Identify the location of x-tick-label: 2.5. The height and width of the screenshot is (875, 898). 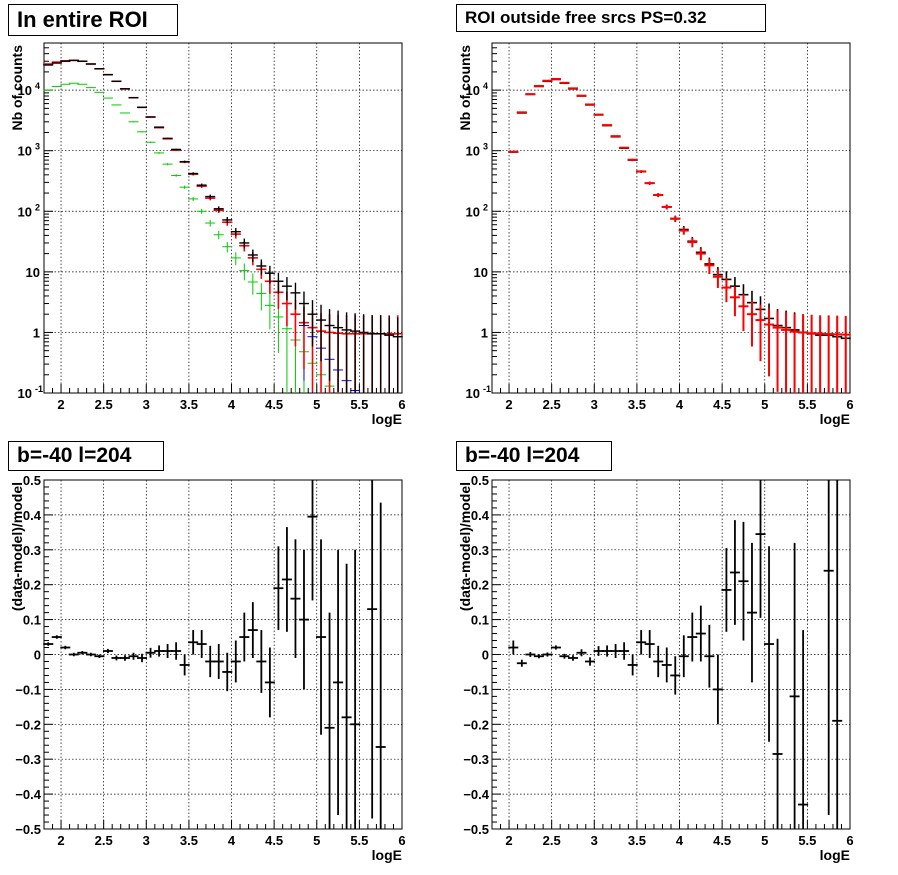
(552, 840).